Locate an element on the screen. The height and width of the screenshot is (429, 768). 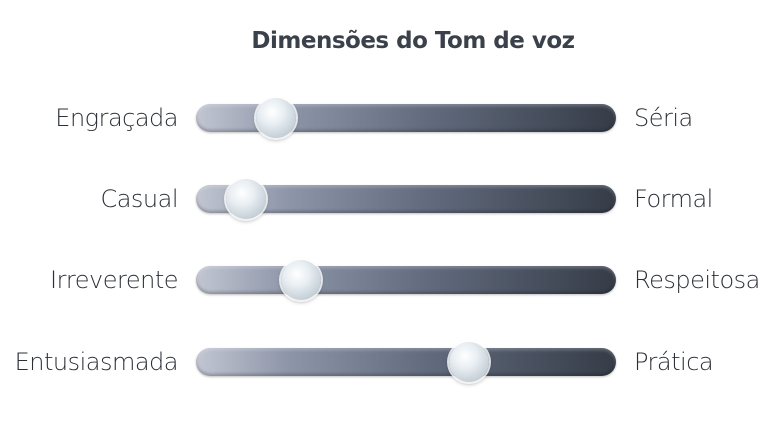
slider-right-label: Formal is located at coordinates (673, 199).